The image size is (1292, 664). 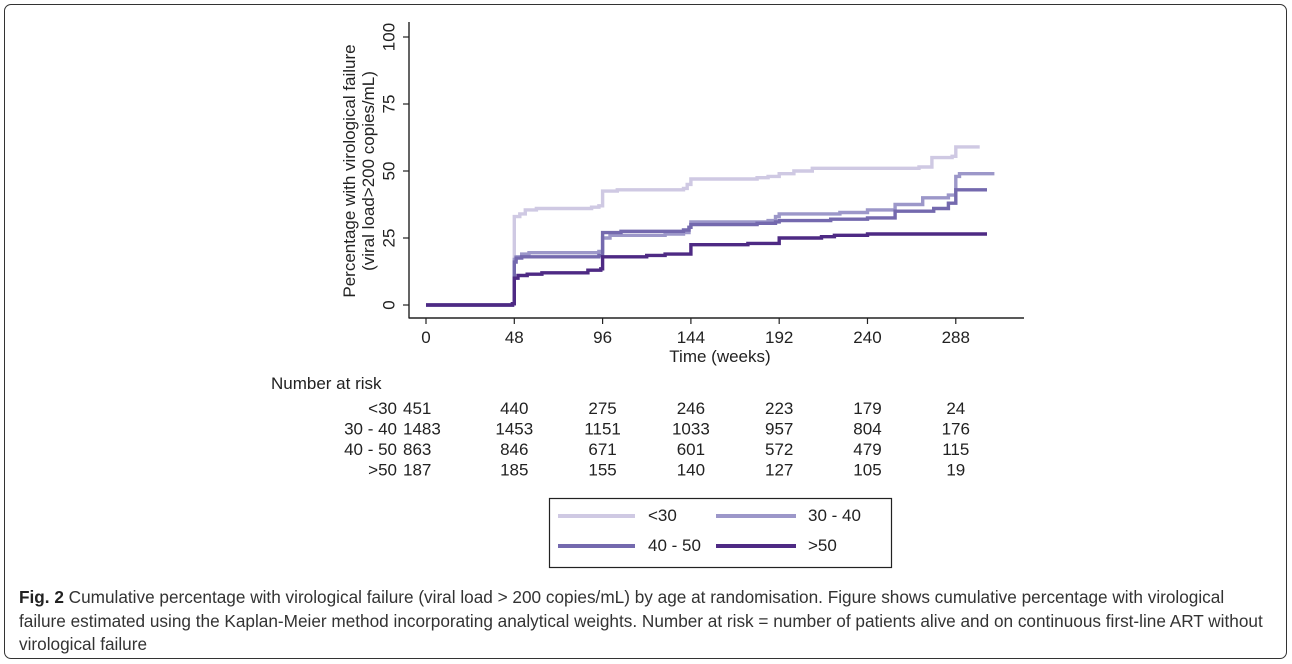 What do you see at coordinates (822, 545) in the screenshot?
I see `legend-label: >50` at bounding box center [822, 545].